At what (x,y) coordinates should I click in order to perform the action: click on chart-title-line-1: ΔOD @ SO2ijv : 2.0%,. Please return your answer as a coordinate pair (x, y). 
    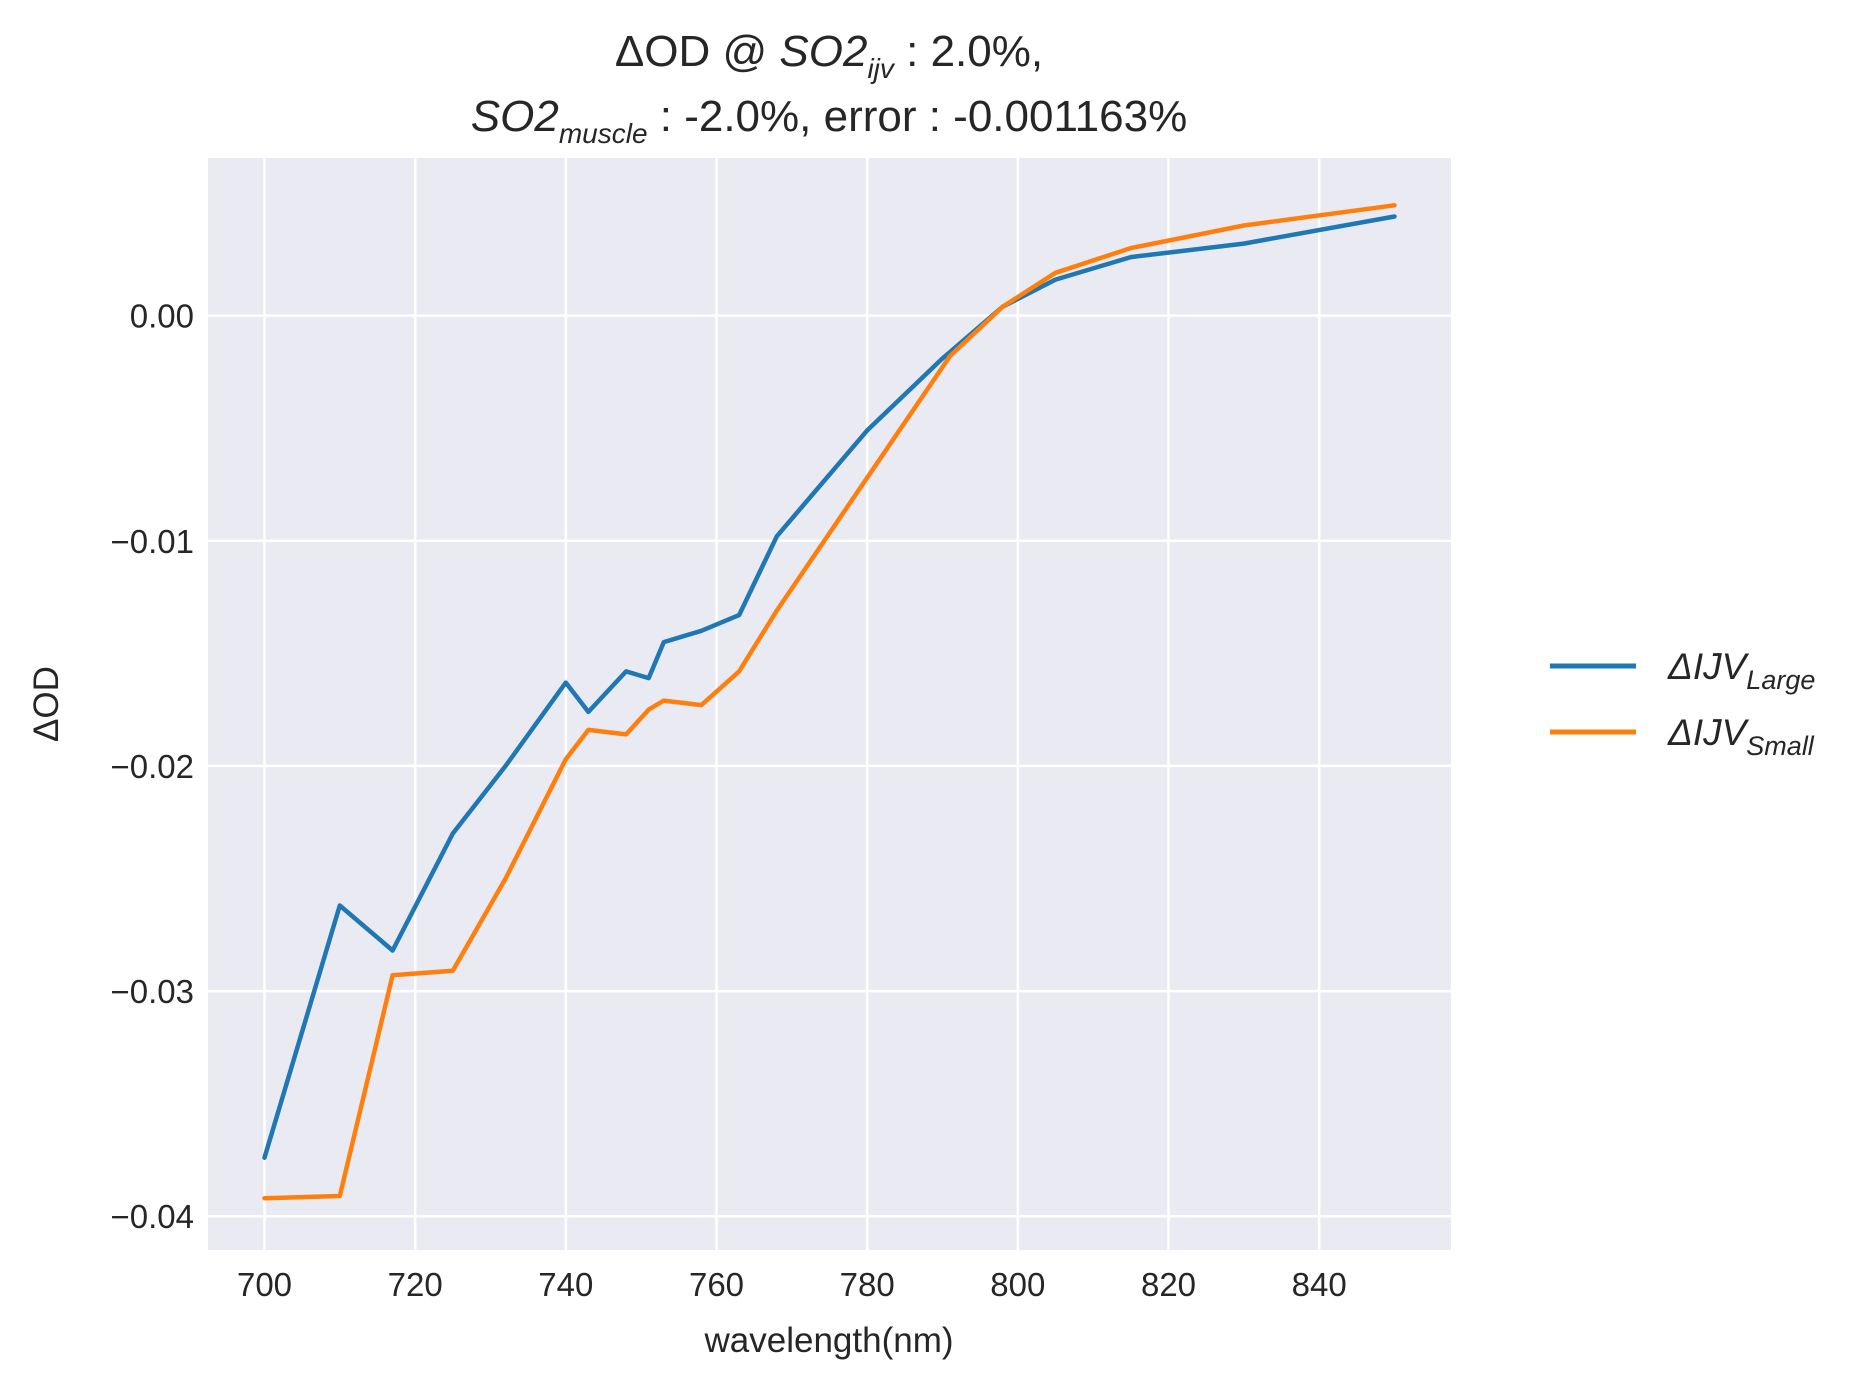
    Looking at the image, I should click on (829, 55).